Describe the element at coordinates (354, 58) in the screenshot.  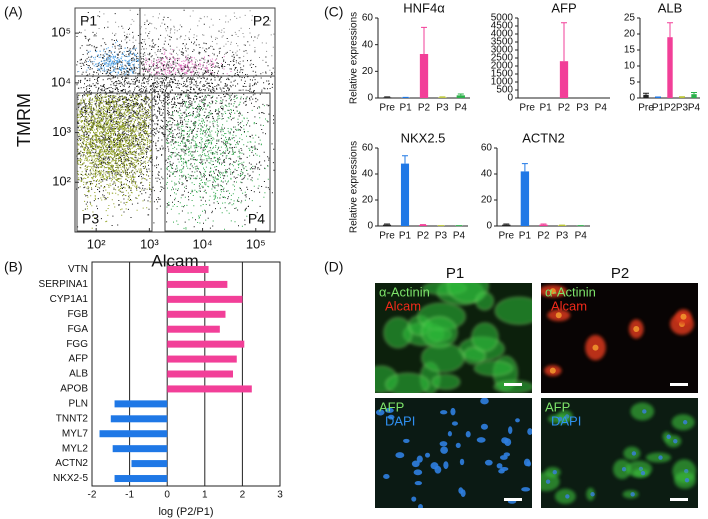
I see `y-axis-label: Relative expressions` at that location.